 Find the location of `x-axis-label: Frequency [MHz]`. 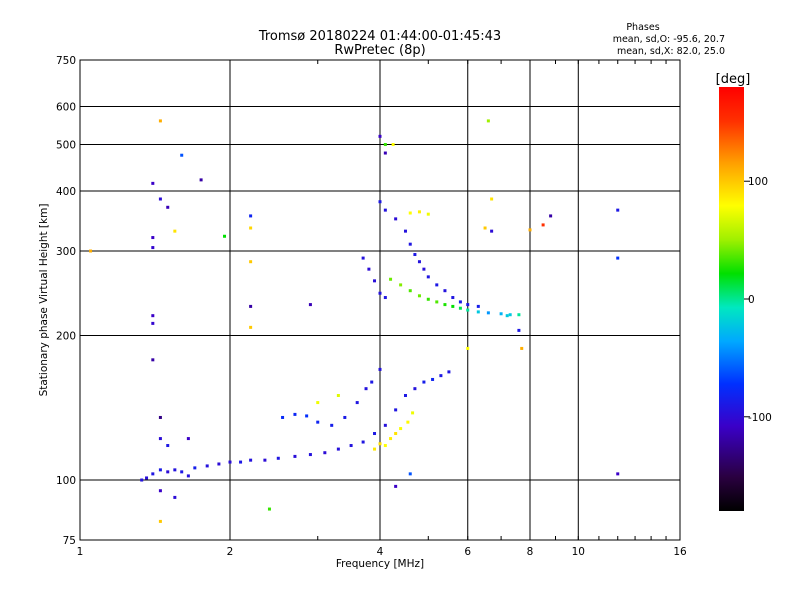

x-axis-label: Frequency [MHz] is located at coordinates (380, 564).